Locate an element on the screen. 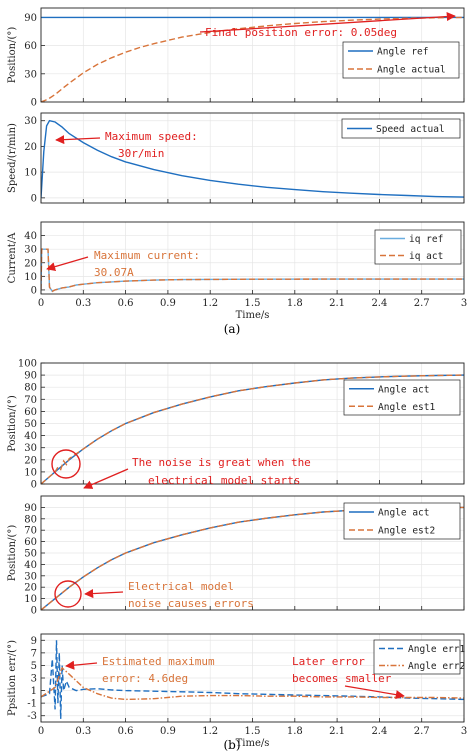  legend-label: Angle actual is located at coordinates (411, 70).